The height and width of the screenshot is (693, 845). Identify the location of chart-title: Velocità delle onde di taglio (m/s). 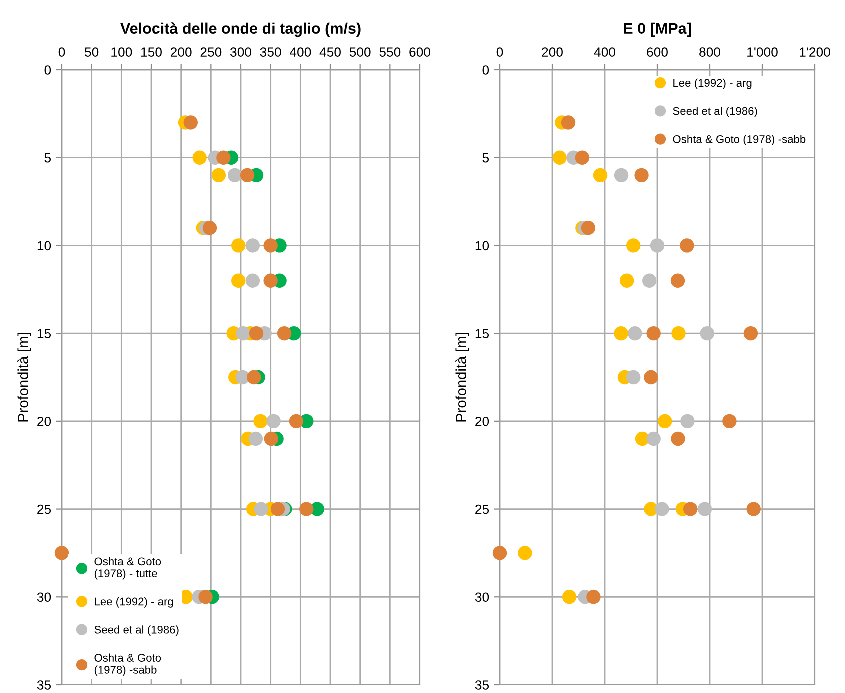
(240, 30).